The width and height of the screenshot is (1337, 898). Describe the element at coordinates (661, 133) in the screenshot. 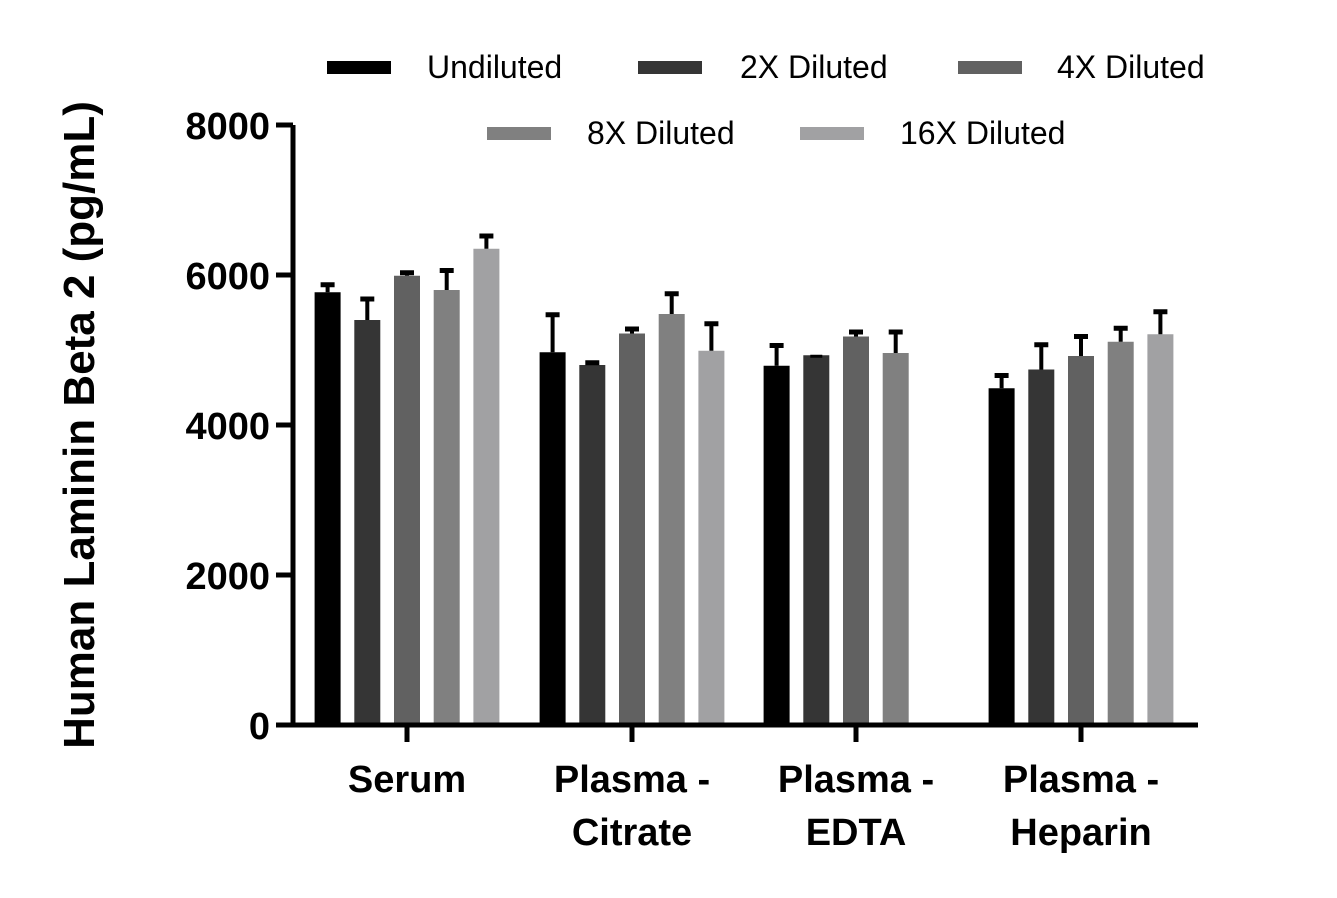

I see `legend-label: 8X Diluted` at that location.